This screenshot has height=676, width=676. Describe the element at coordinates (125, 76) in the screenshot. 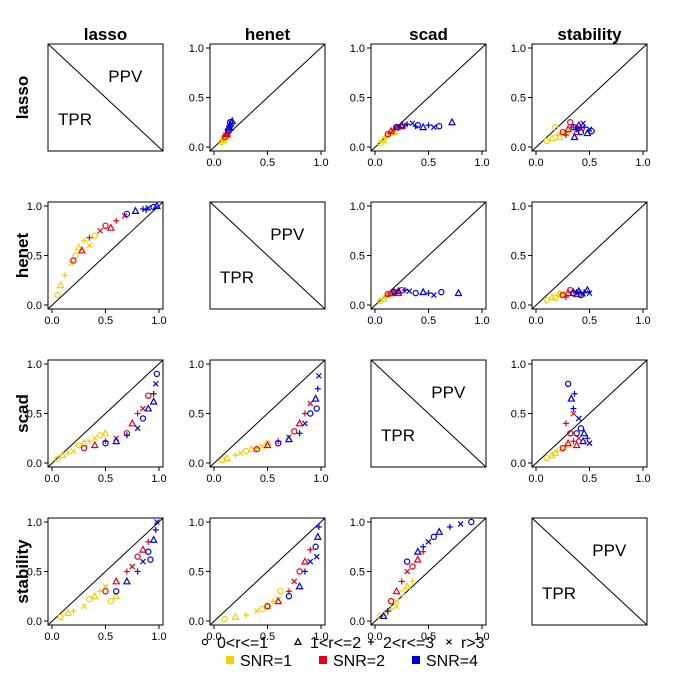

I see `ppv-label: PPV` at that location.